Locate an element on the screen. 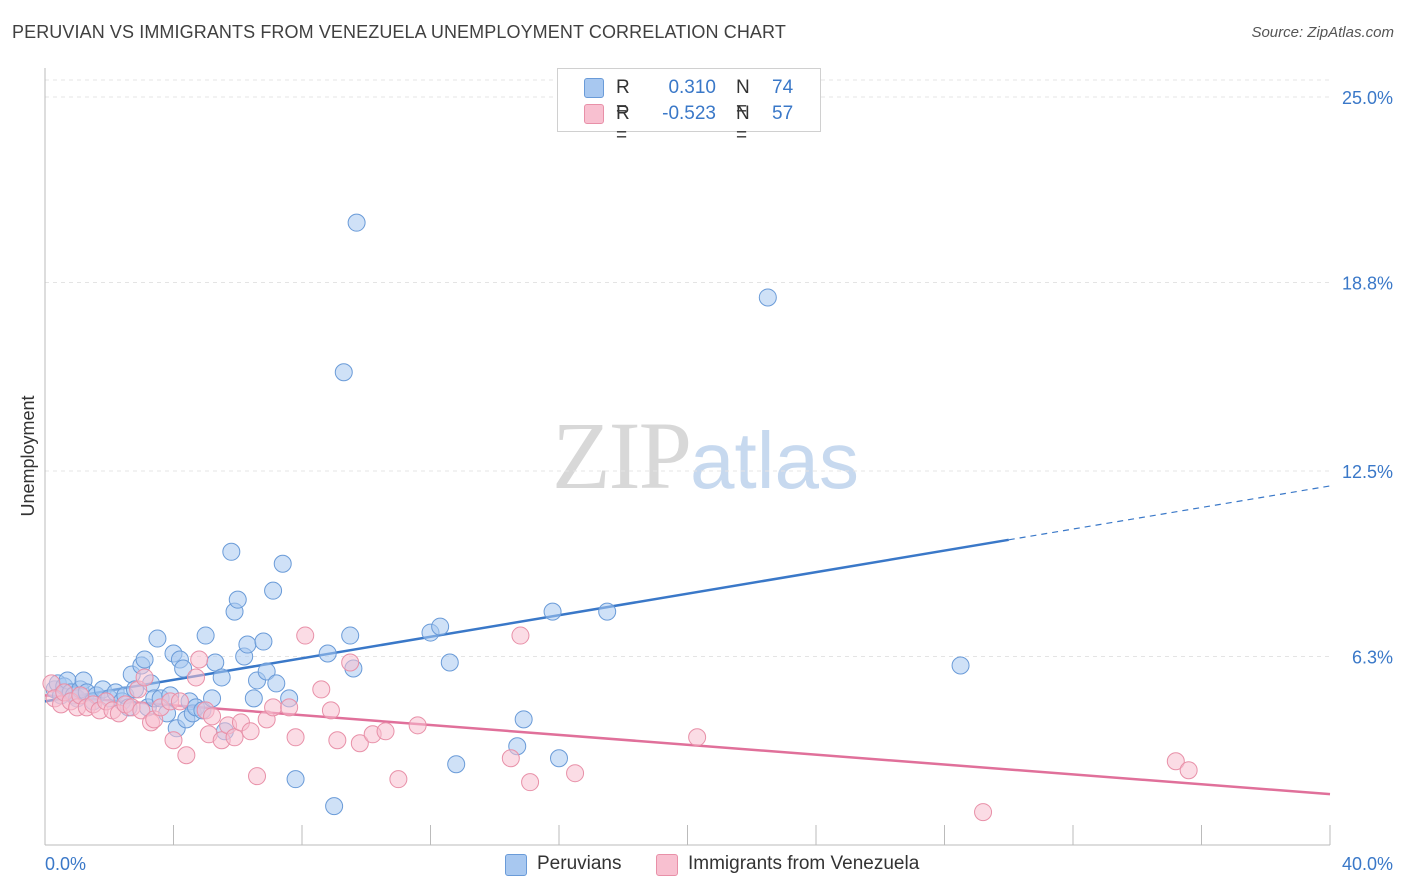 Image resolution: width=1406 pixels, height=892 pixels. correlation-legend: R = 0.310 N = 74 R = -0.523 N = 57 is located at coordinates (689, 107).